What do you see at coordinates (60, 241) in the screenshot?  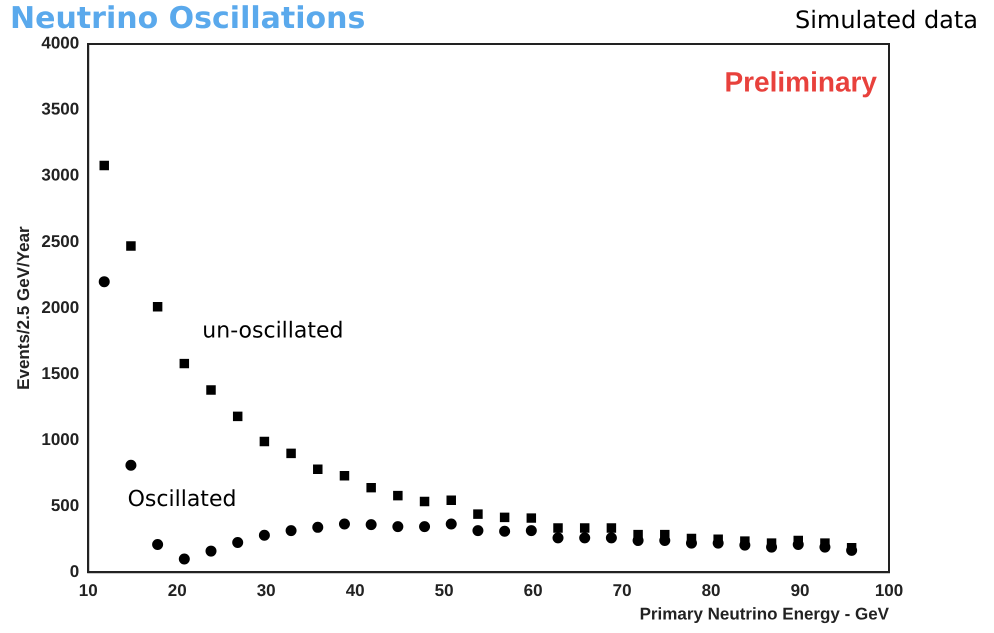 I see `y-tick-label: 2500` at bounding box center [60, 241].